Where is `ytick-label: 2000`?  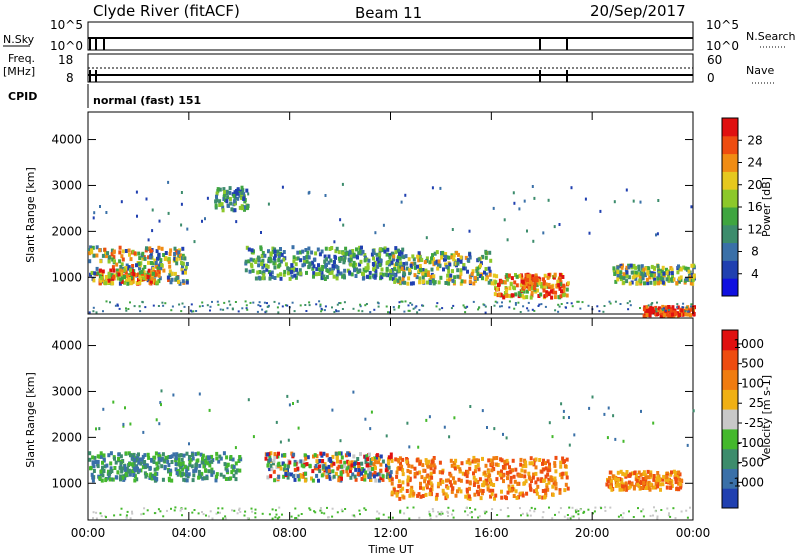
ytick-label: 2000 is located at coordinates (66, 231).